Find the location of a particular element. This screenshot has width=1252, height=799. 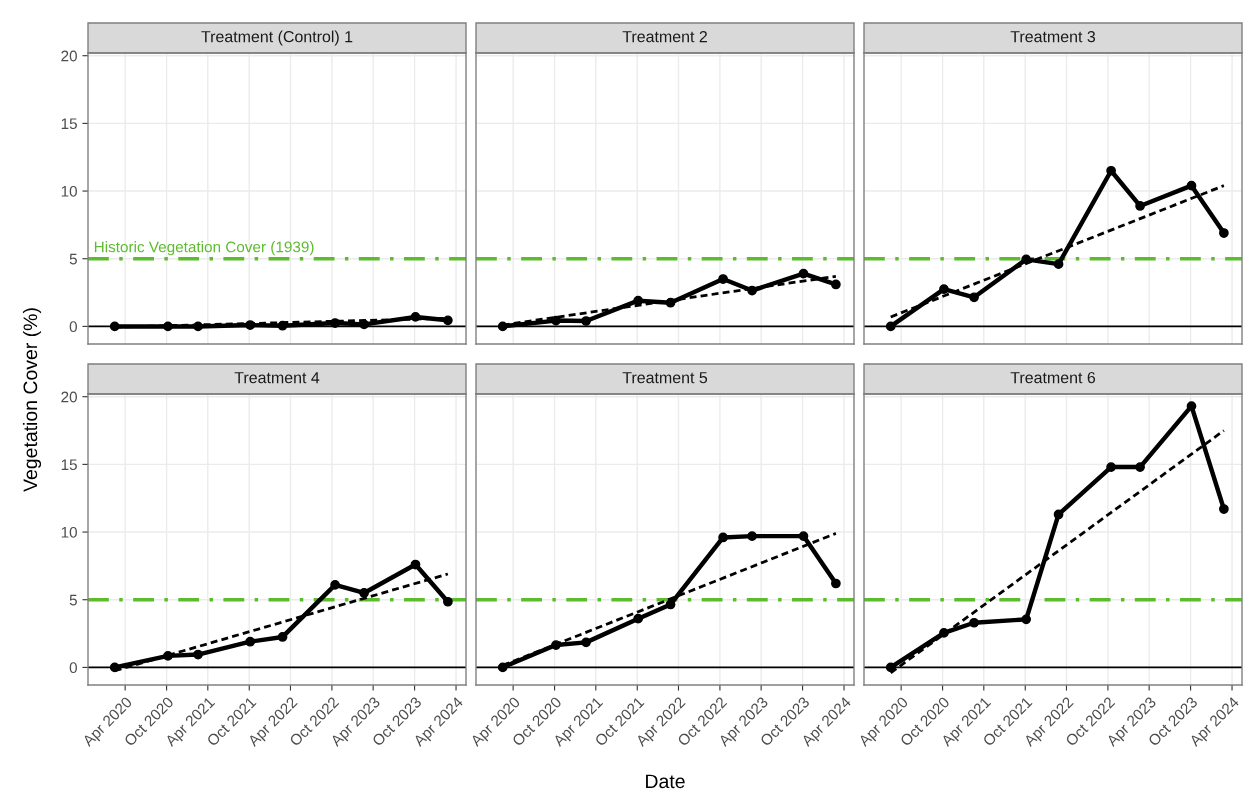

x-axis-title: Date is located at coordinates (665, 781).